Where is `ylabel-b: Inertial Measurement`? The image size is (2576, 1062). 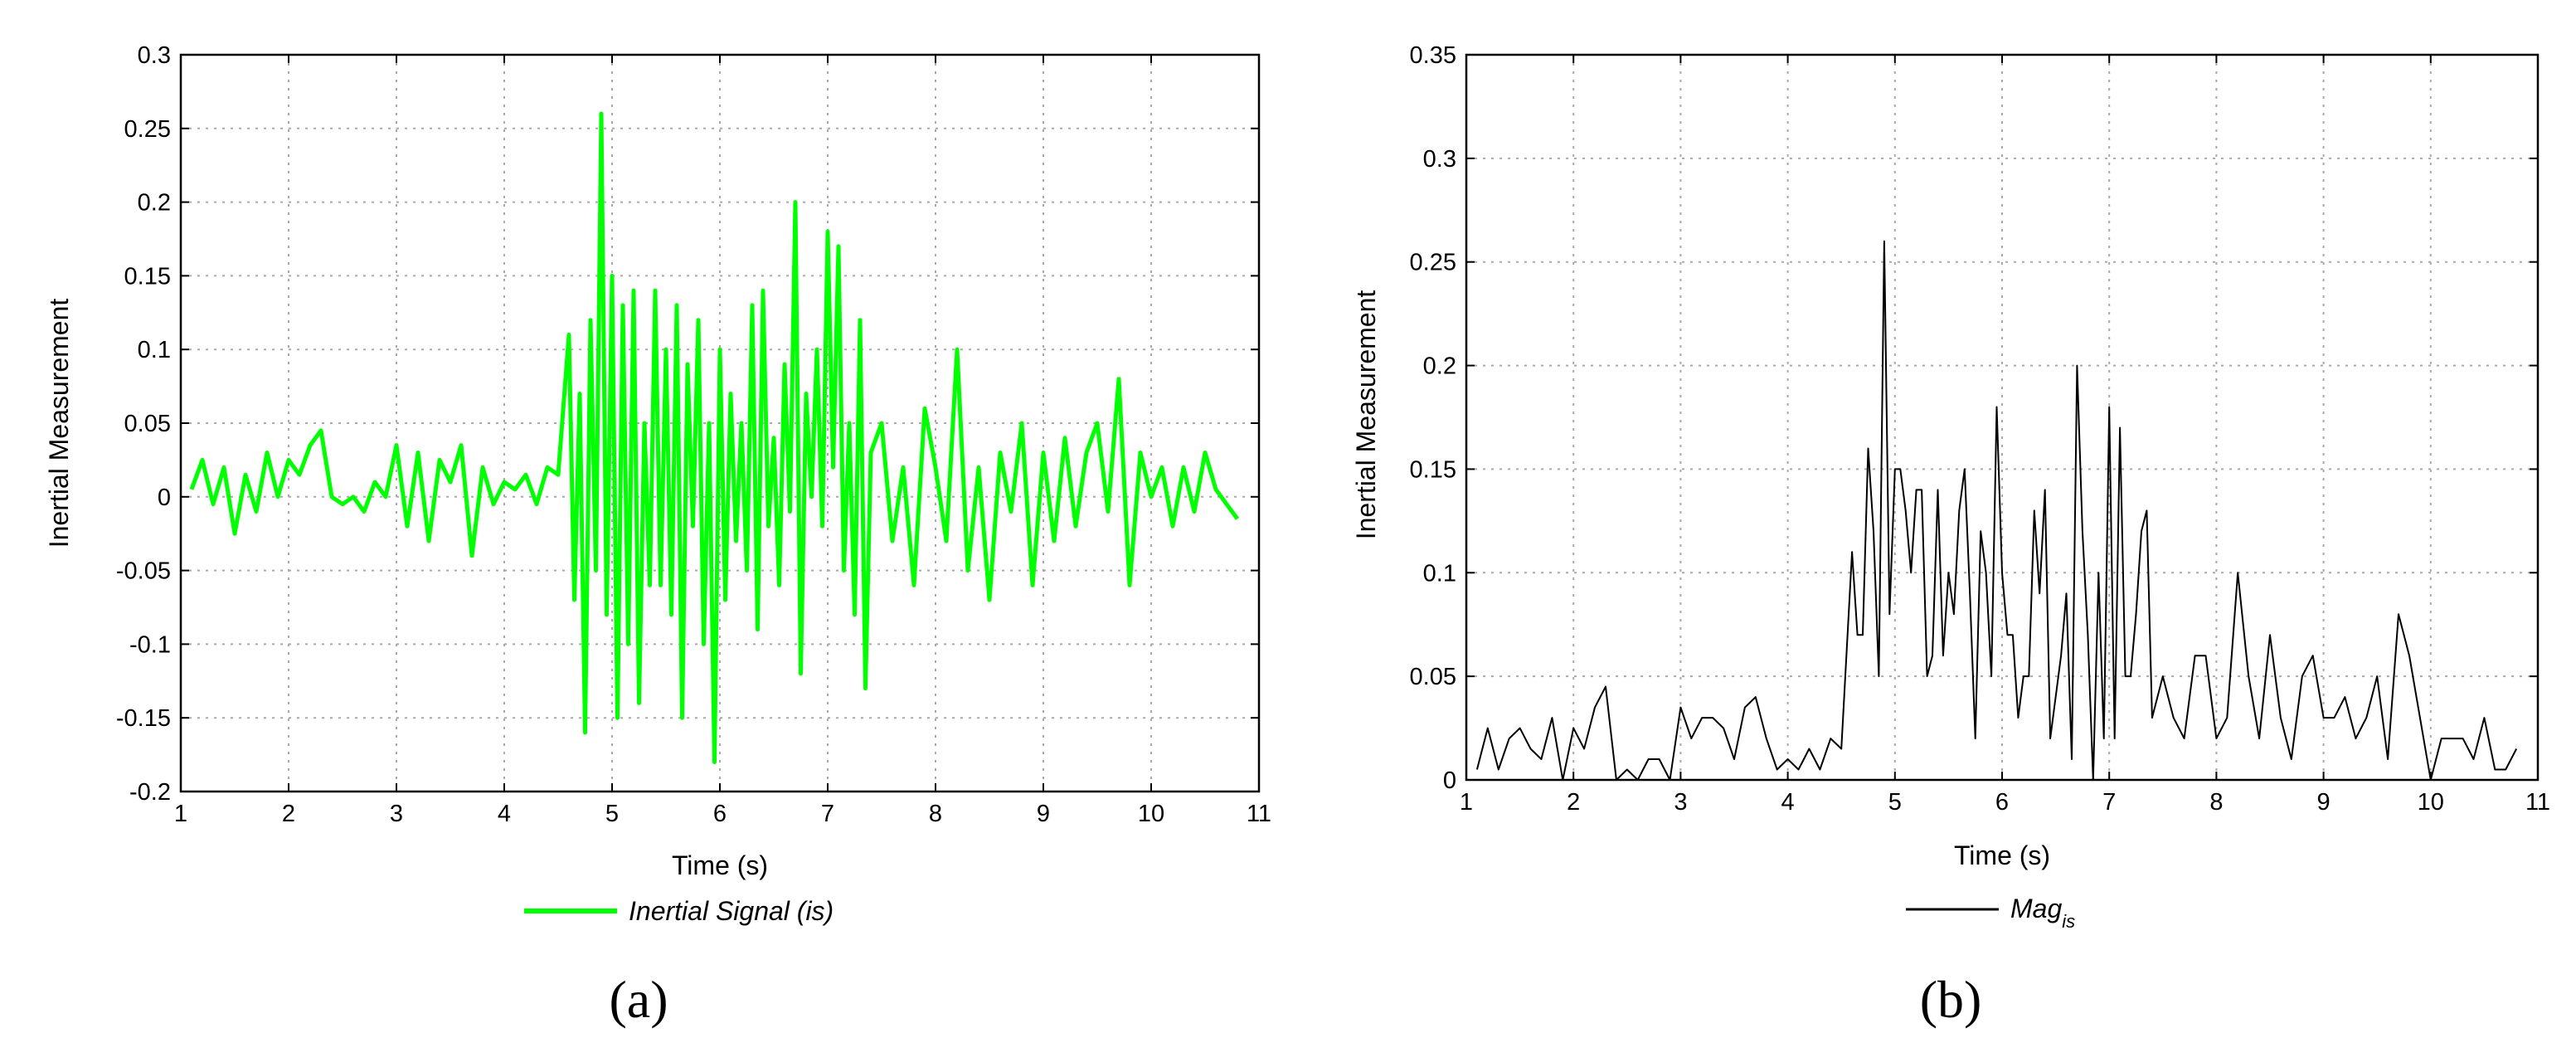 ylabel-b: Inertial Measurement is located at coordinates (1366, 415).